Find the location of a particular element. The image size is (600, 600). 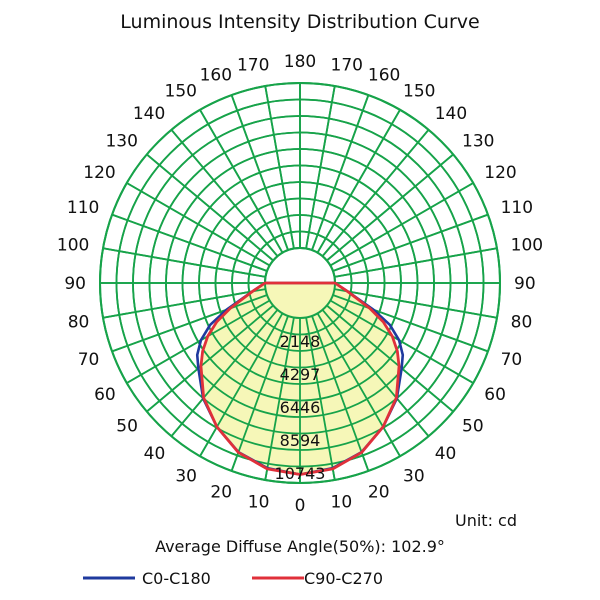

ring-value-label: 6446 is located at coordinates (300, 407).